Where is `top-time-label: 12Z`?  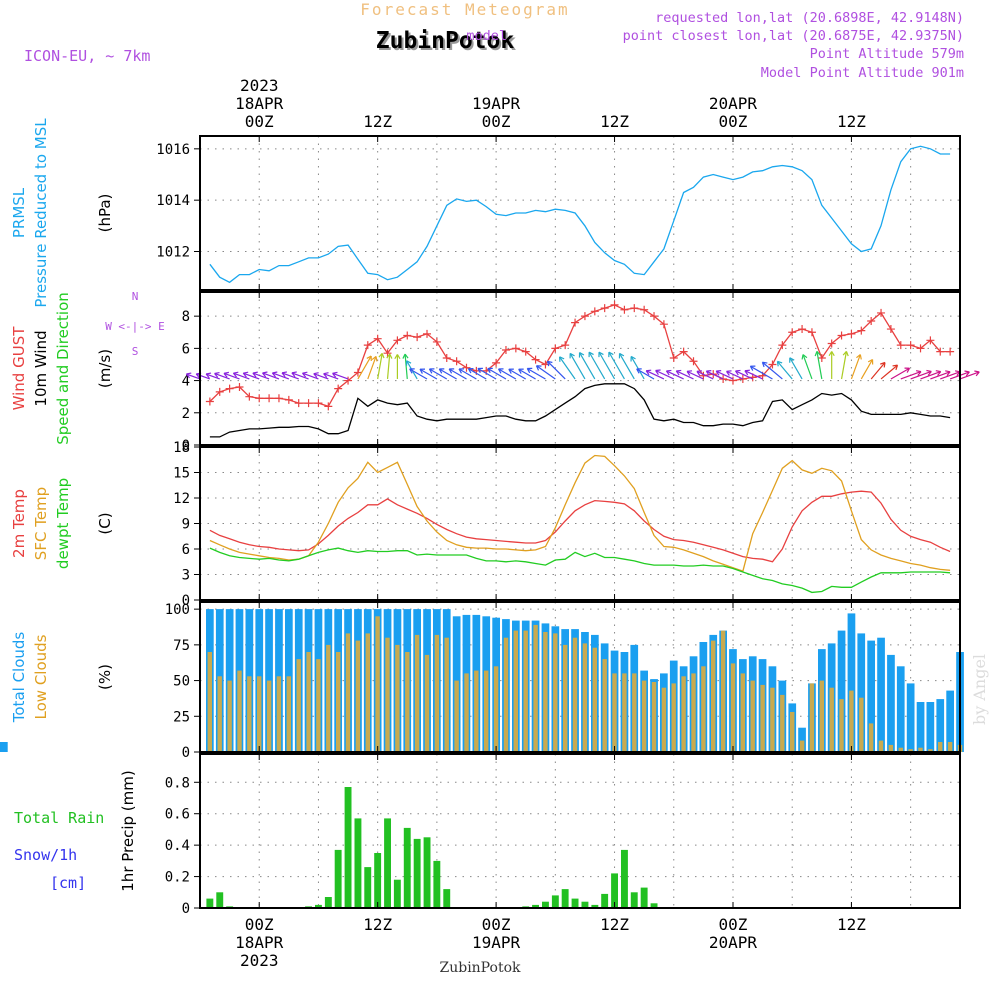 top-time-label: 12Z is located at coordinates (851, 121).